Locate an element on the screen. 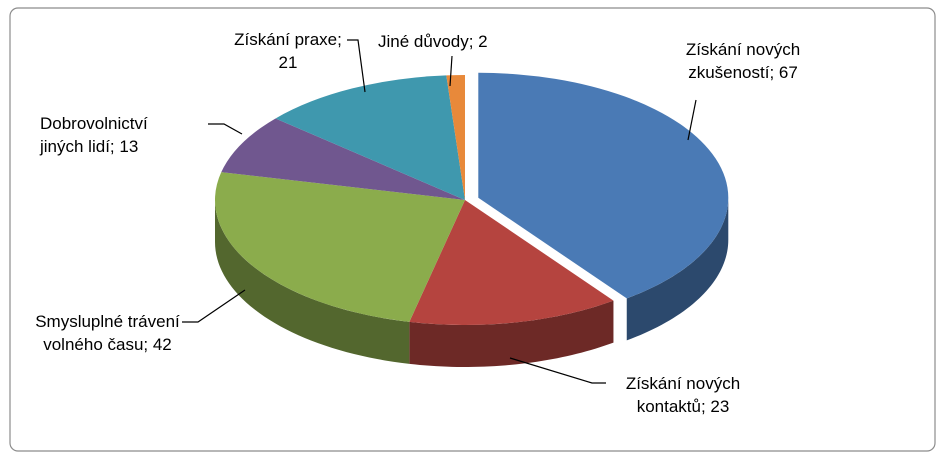 This screenshot has height=461, width=945. data-label: Získání nových zkušeností; 67 is located at coordinates (743, 61).